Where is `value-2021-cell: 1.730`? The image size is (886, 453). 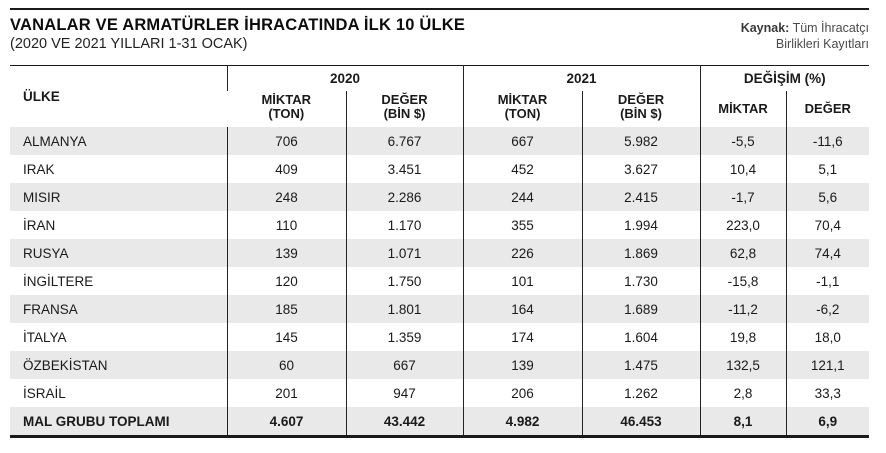 value-2021-cell: 1.730 is located at coordinates (641, 281).